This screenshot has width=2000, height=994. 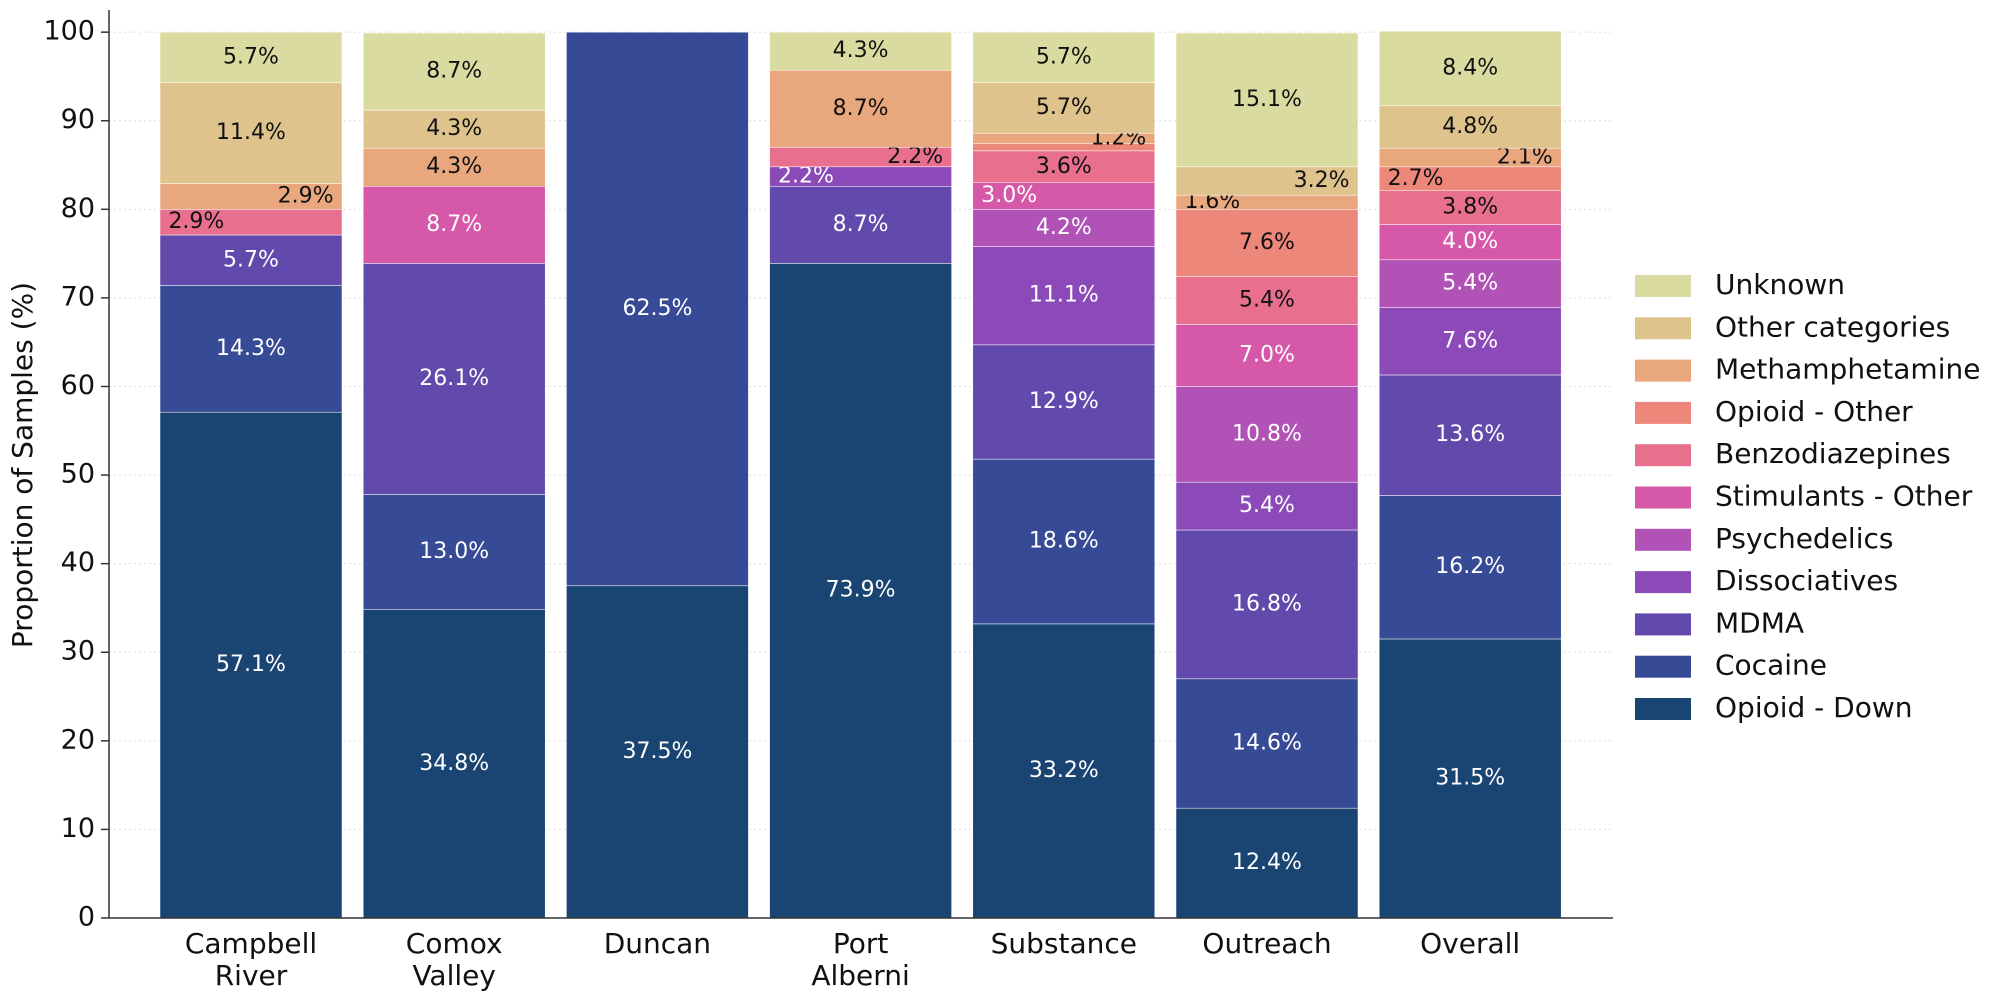 What do you see at coordinates (78, 739) in the screenshot?
I see `y-tick-label: 20` at bounding box center [78, 739].